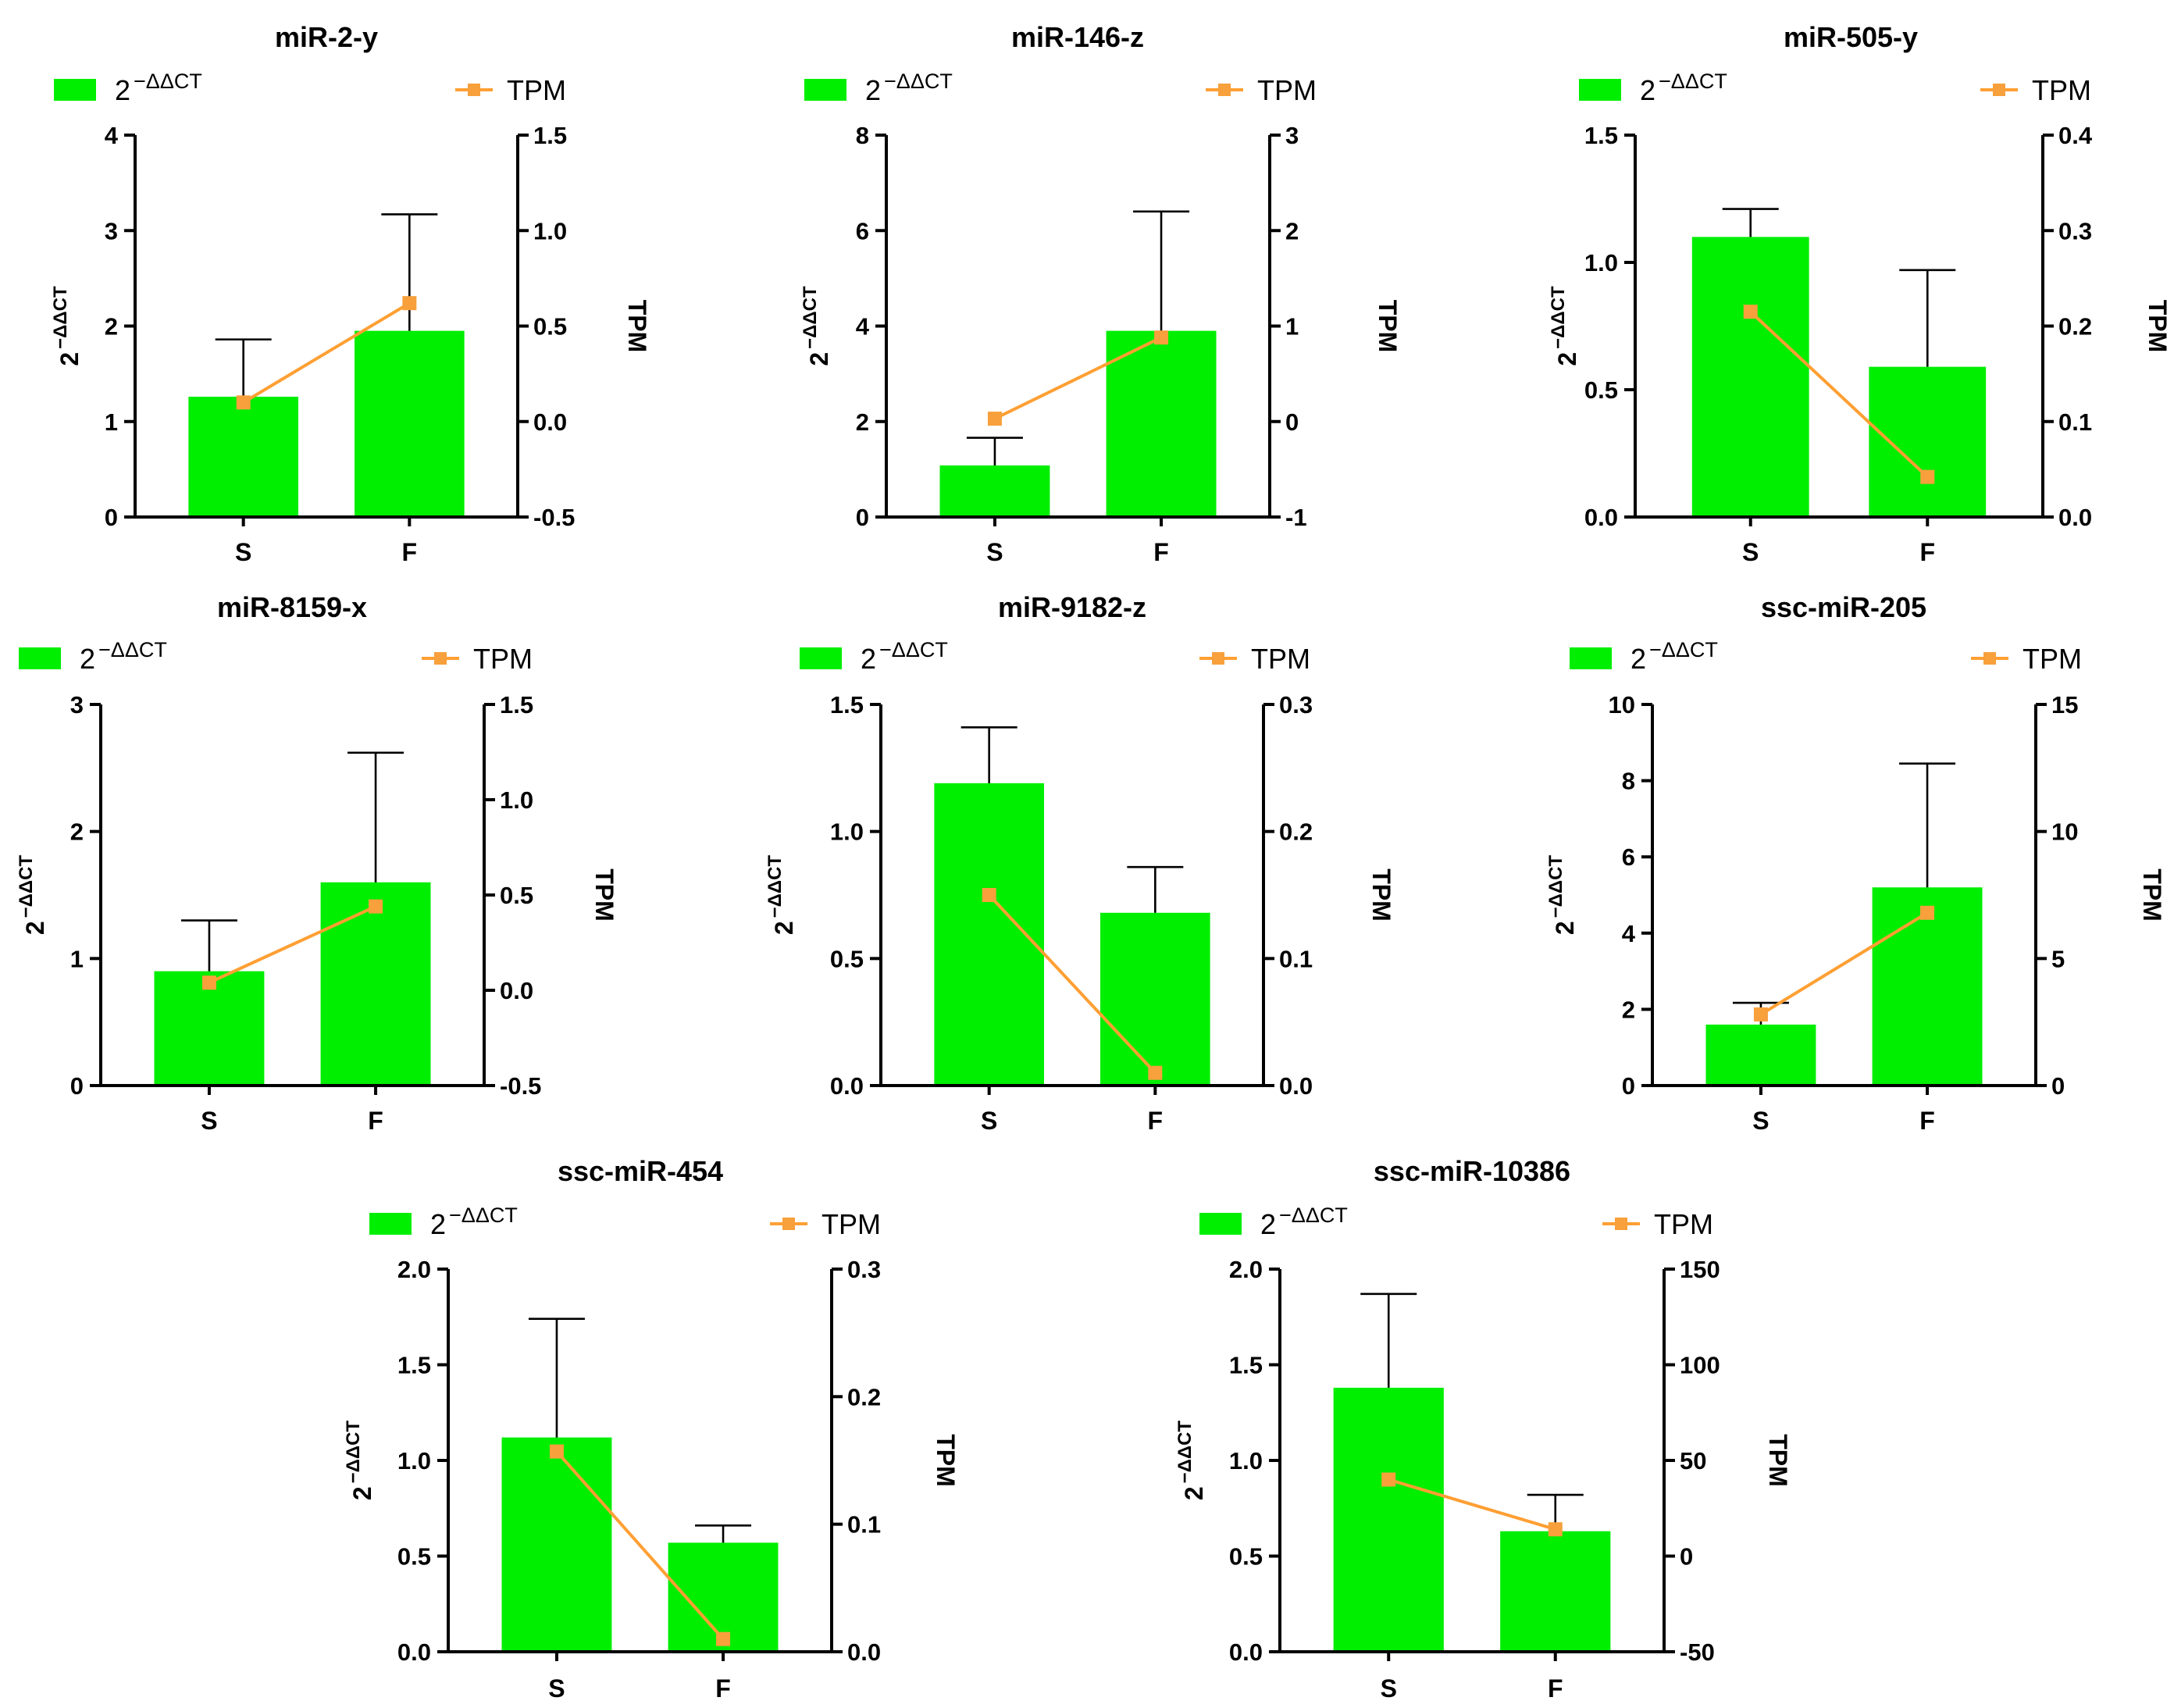 The image size is (2174, 1708). Describe the element at coordinates (1296, 705) in the screenshot. I see `y-right-tick-label: 0.3` at that location.